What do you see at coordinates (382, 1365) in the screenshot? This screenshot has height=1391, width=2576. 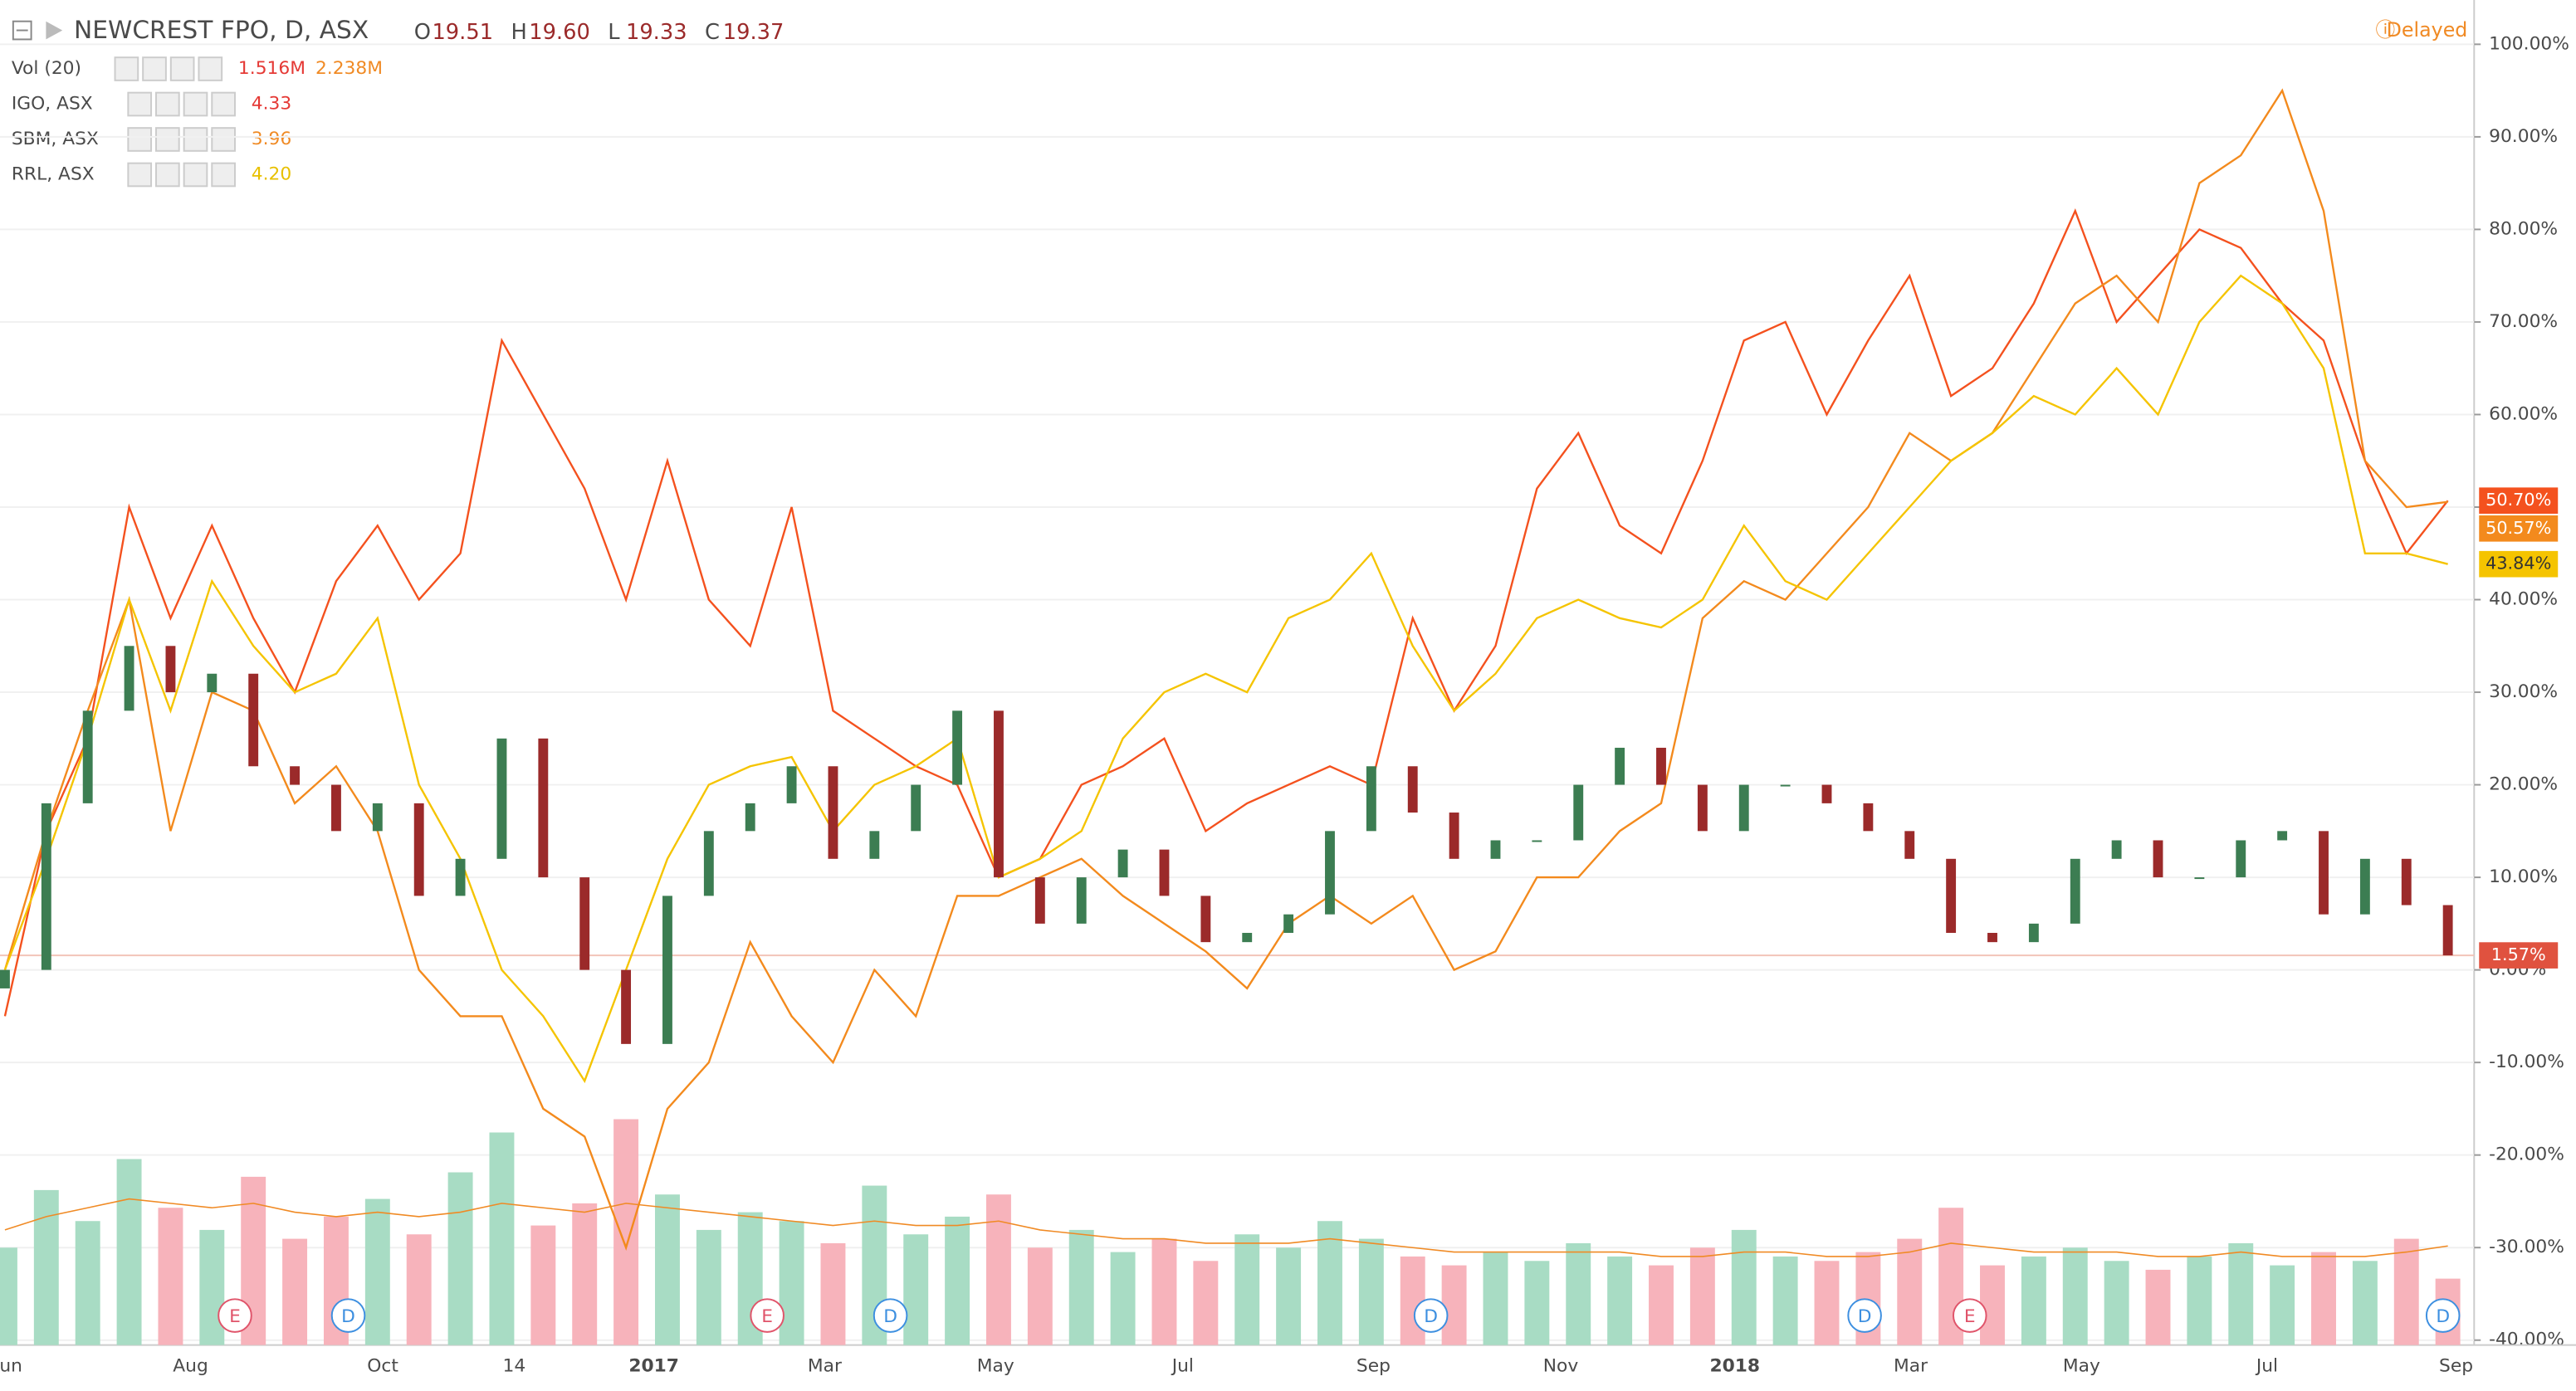 I see `x-tick-label: Oct` at bounding box center [382, 1365].